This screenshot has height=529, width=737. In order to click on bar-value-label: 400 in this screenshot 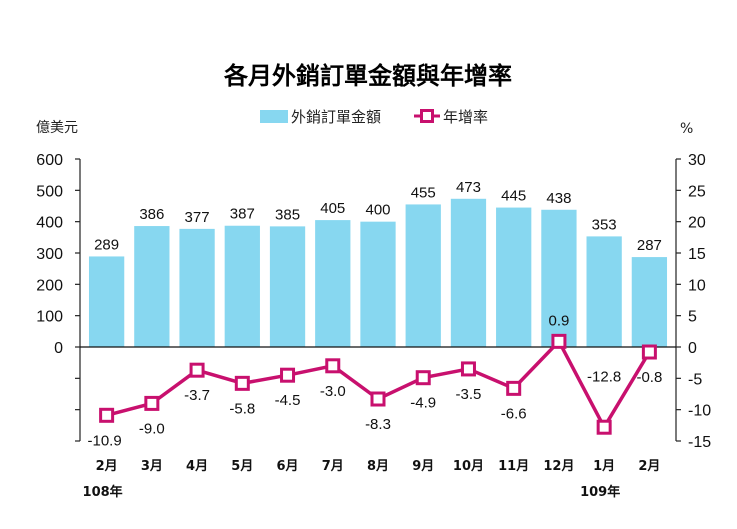, I will do `click(377, 210)`.